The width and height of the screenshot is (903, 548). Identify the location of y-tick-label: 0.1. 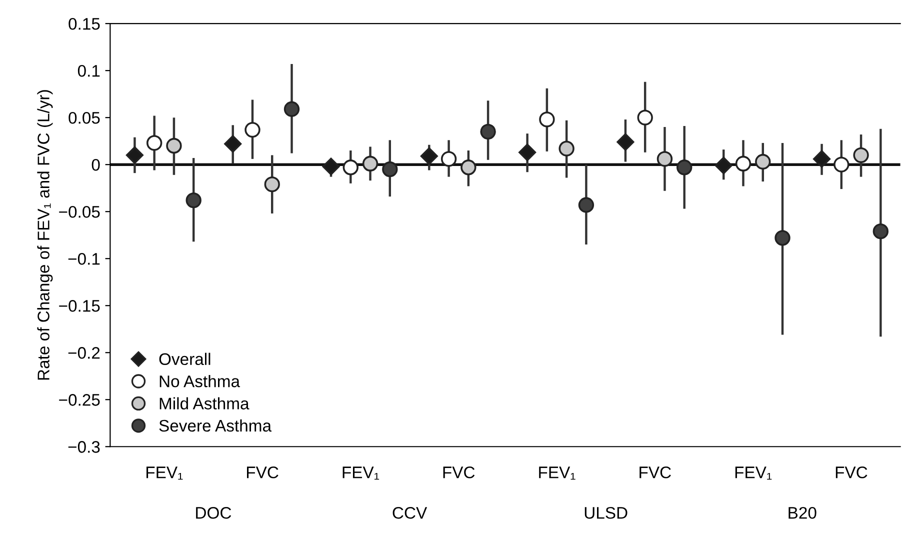
(89, 70).